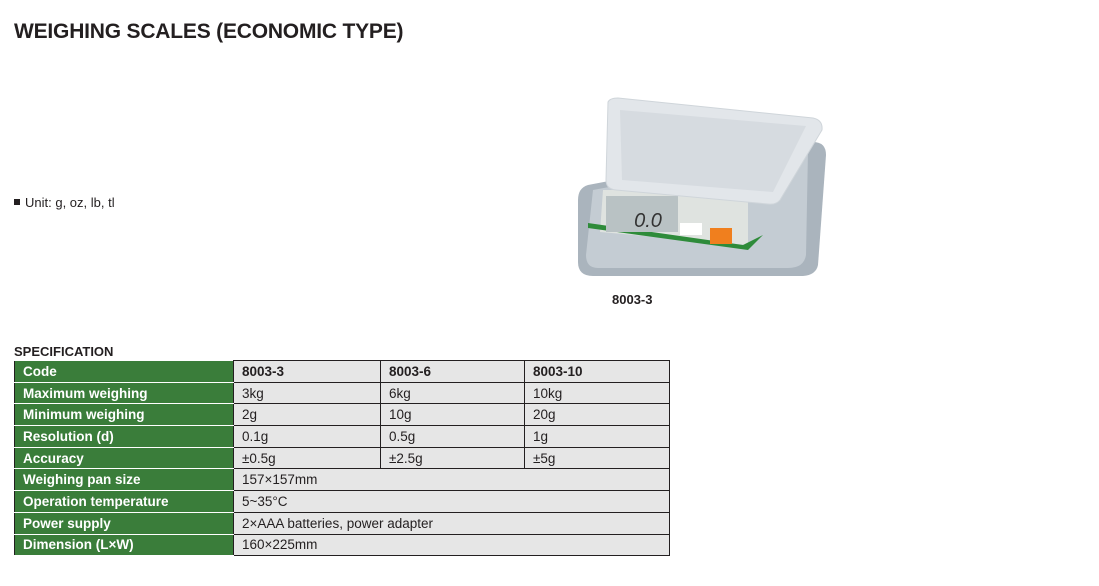 This screenshot has height=586, width=1099. I want to click on table-row: Resolution (d) 0.1g 0.5g 1g, so click(342, 436).